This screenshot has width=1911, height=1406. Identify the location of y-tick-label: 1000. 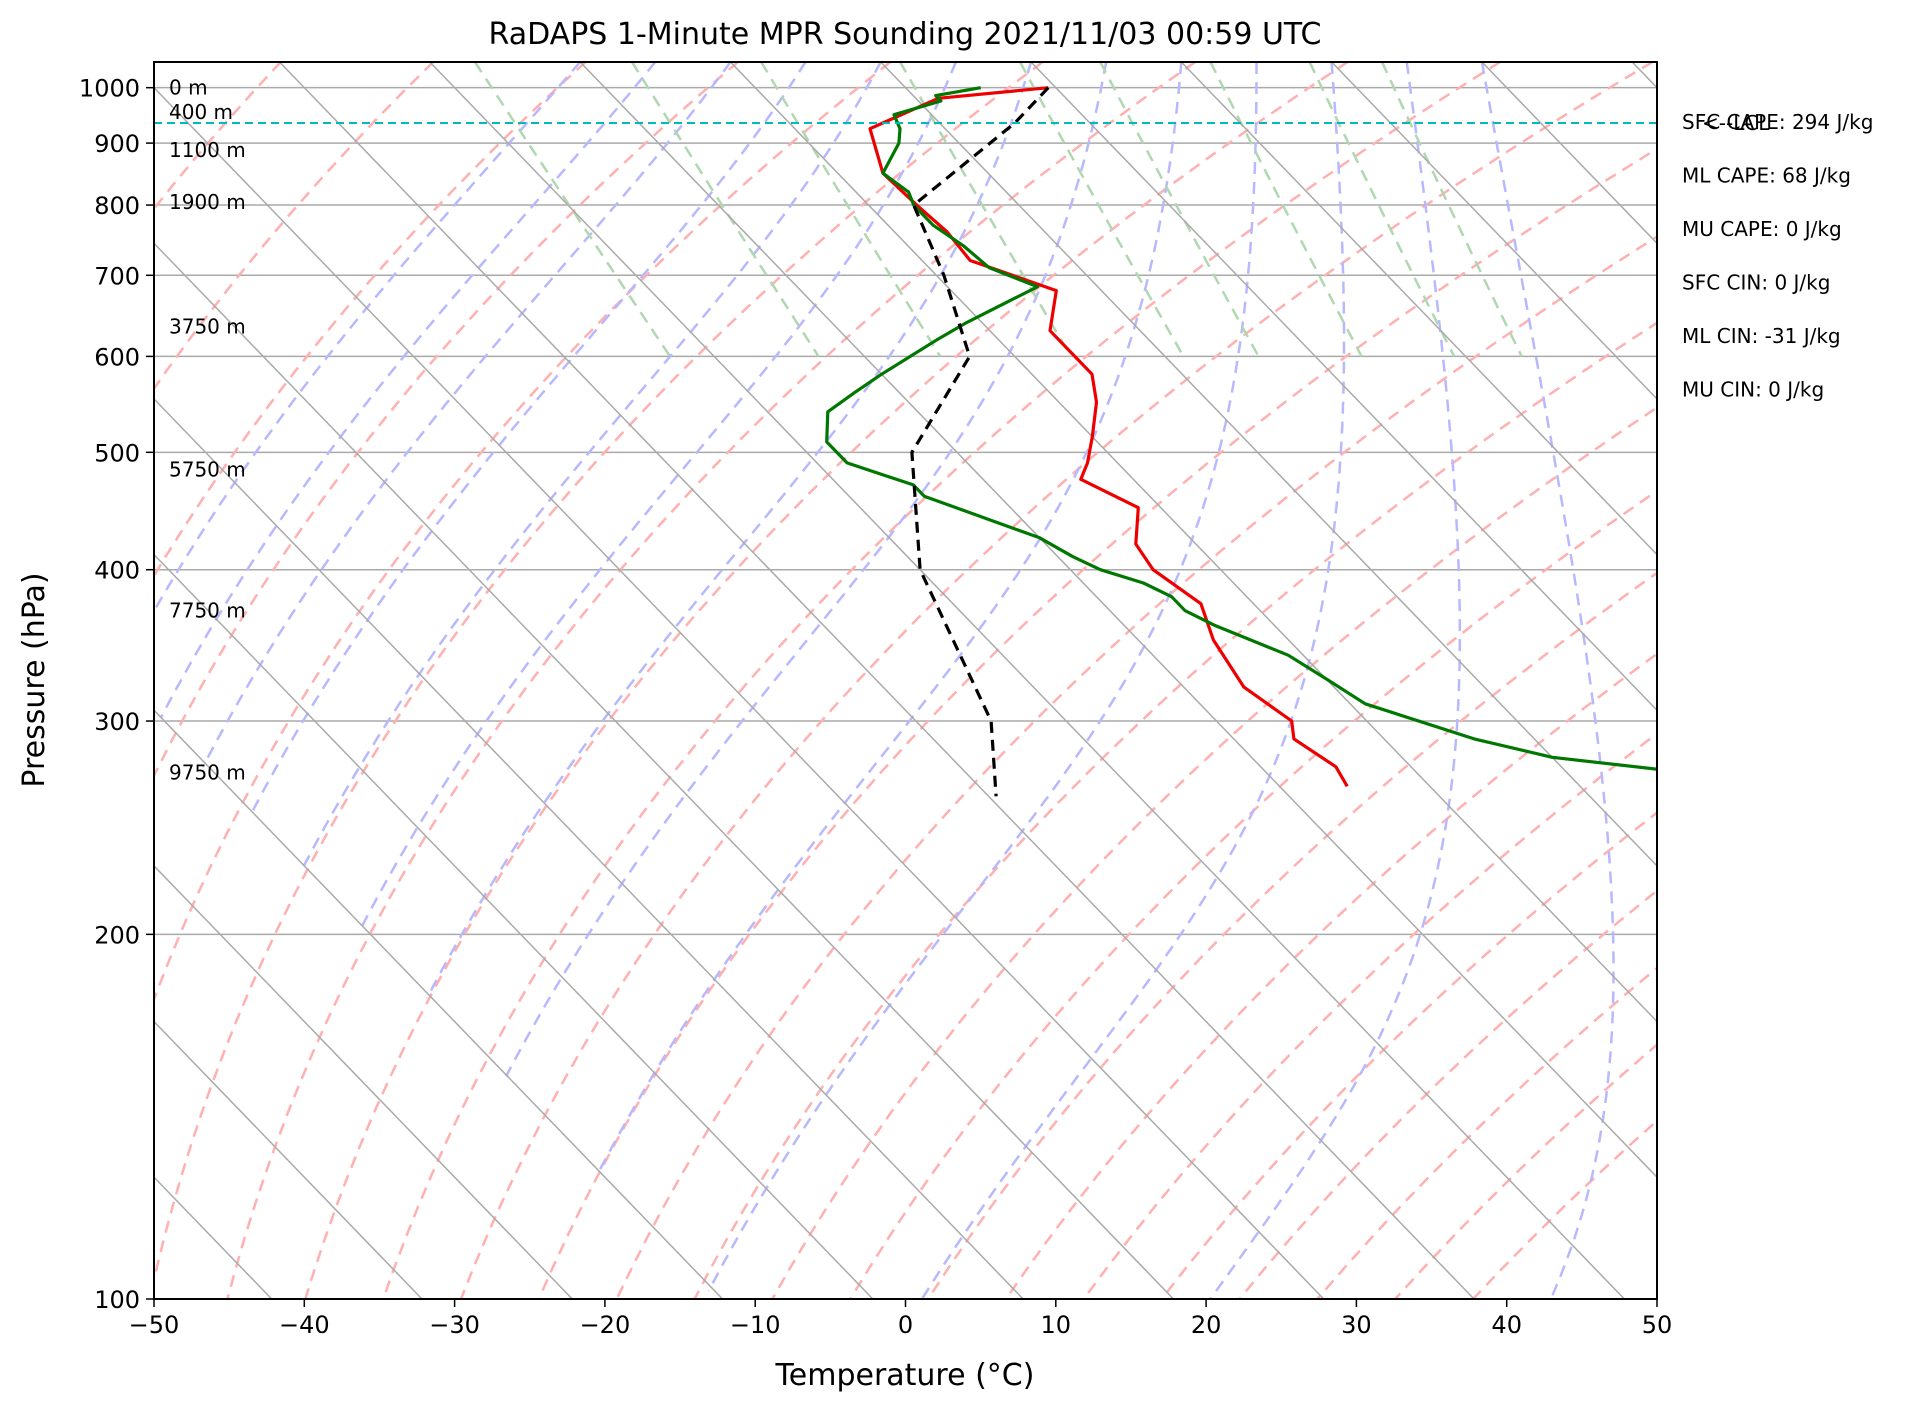
(109, 89).